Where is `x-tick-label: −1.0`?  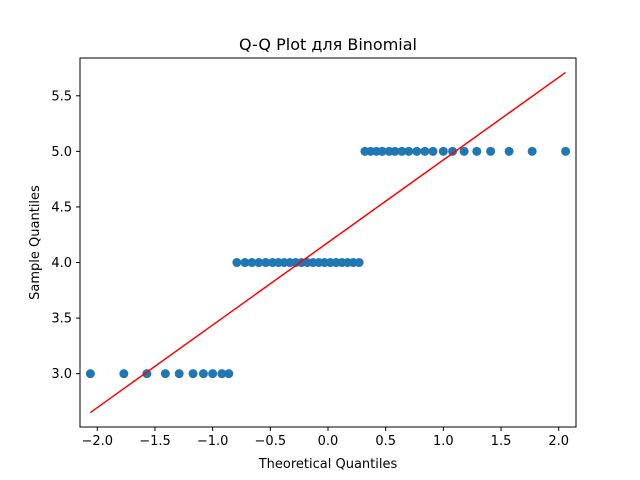
x-tick-label: −1.0 is located at coordinates (213, 441).